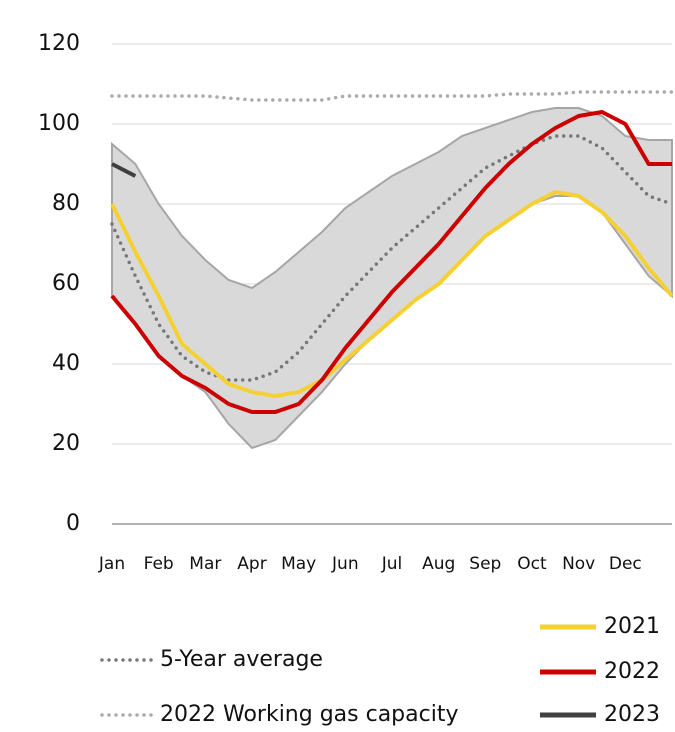 This screenshot has width=675, height=732. What do you see at coordinates (632, 714) in the screenshot?
I see `legend-label: 2023` at bounding box center [632, 714].